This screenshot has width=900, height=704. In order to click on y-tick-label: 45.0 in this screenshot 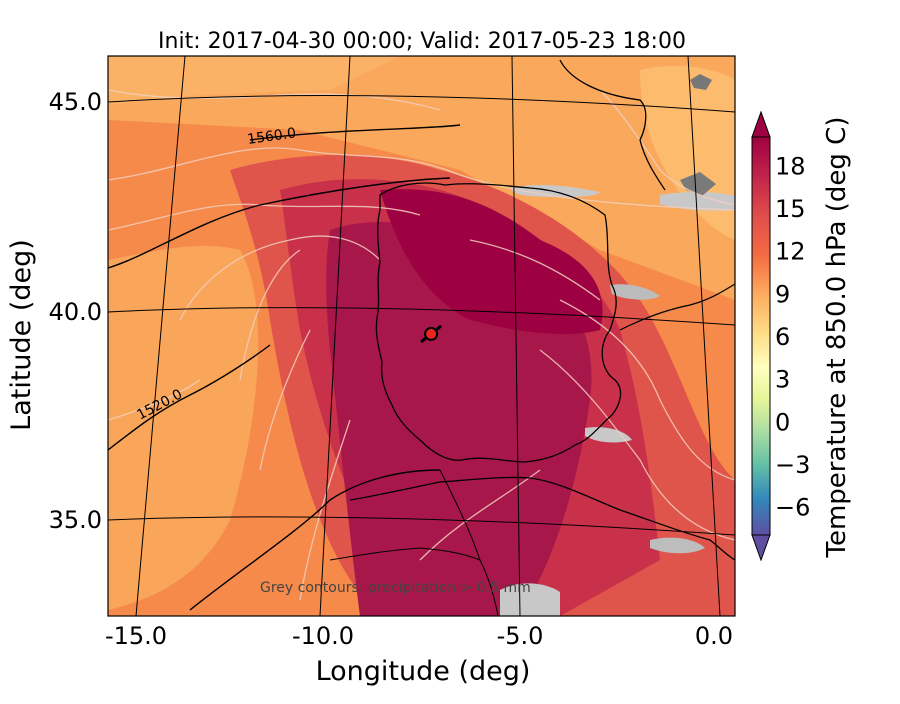, I will do `click(75, 102)`.